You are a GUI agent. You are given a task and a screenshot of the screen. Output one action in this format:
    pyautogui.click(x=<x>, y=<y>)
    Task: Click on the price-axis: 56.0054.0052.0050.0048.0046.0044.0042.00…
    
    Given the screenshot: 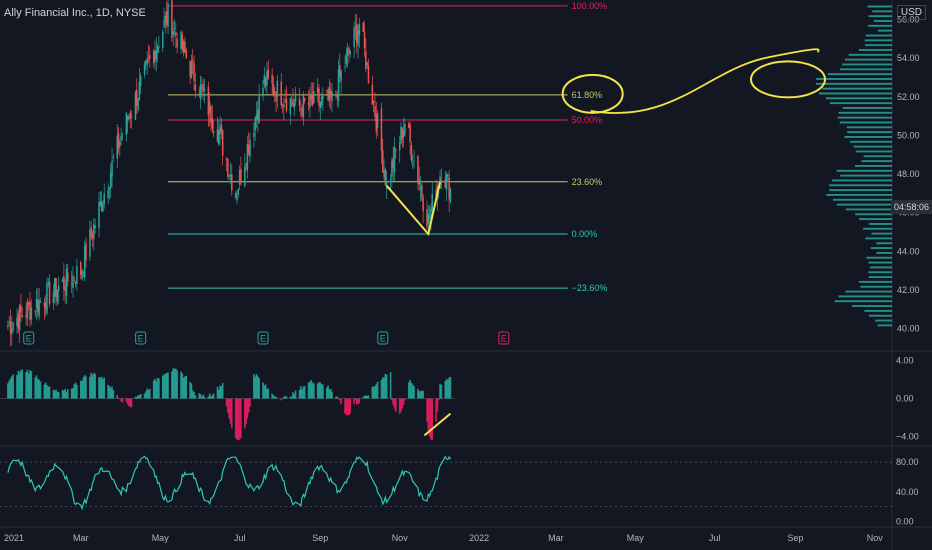 What is the action you would take?
    pyautogui.click(x=908, y=173)
    